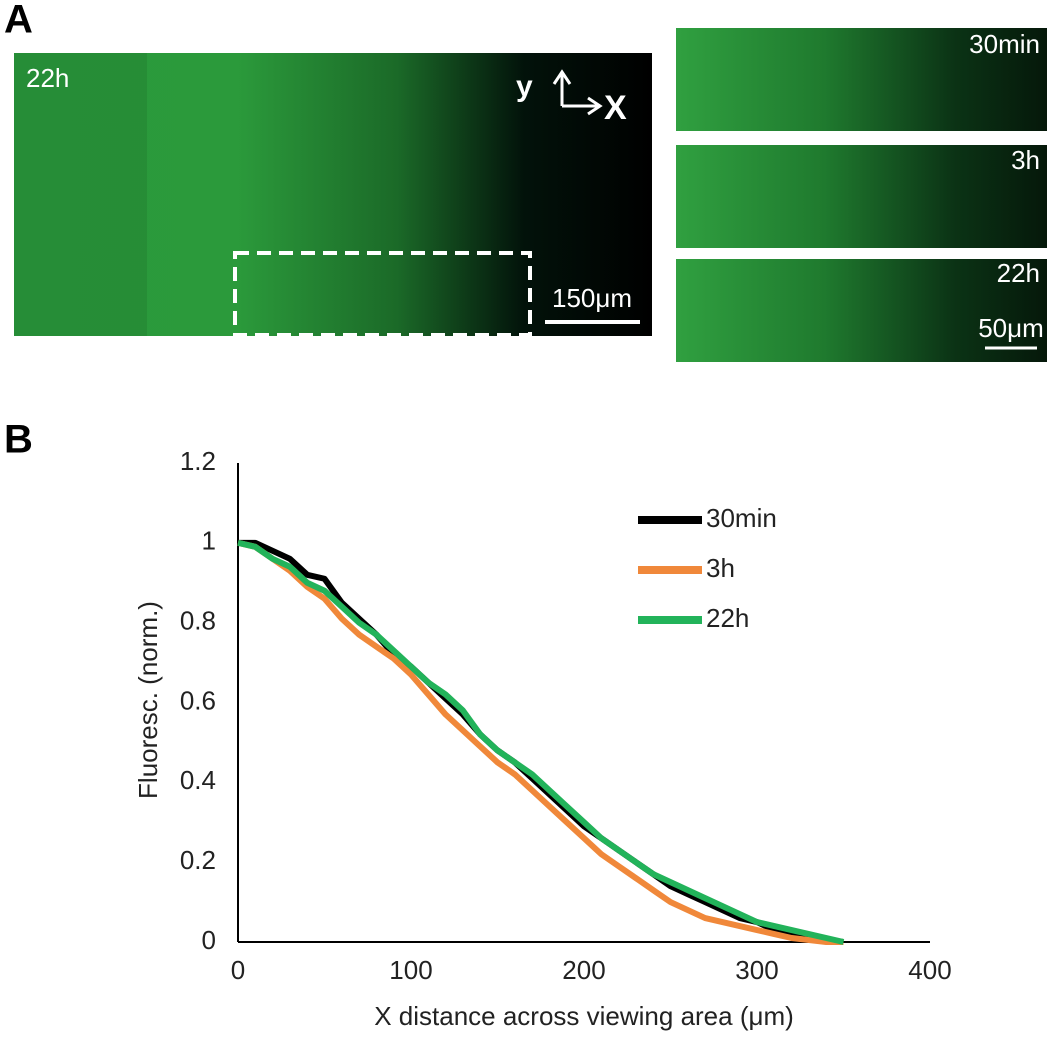 Image resolution: width=1050 pixels, height=1041 pixels. I want to click on y-tick-label: 1.2, so click(198, 461).